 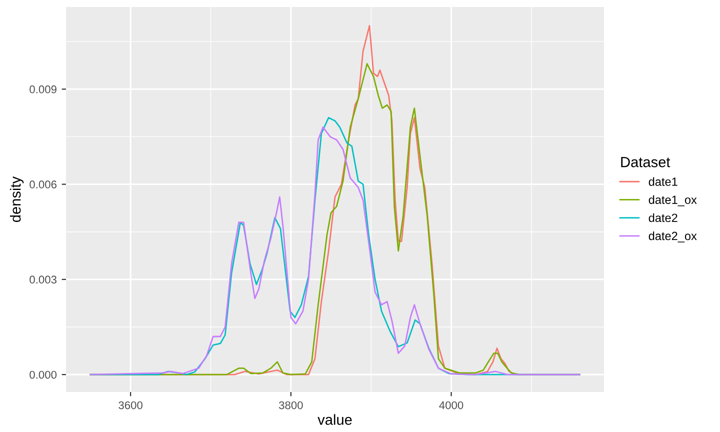 I want to click on legend-title: Dataset, so click(x=645, y=162).